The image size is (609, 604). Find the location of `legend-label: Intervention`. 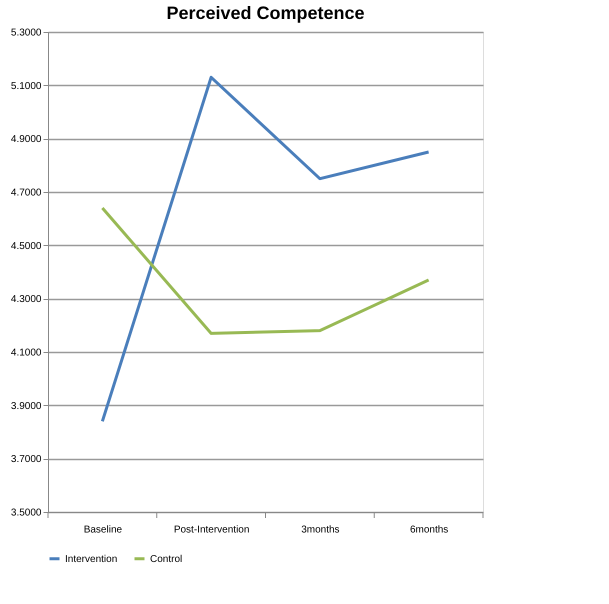

legend-label: Intervention is located at coordinates (91, 559).